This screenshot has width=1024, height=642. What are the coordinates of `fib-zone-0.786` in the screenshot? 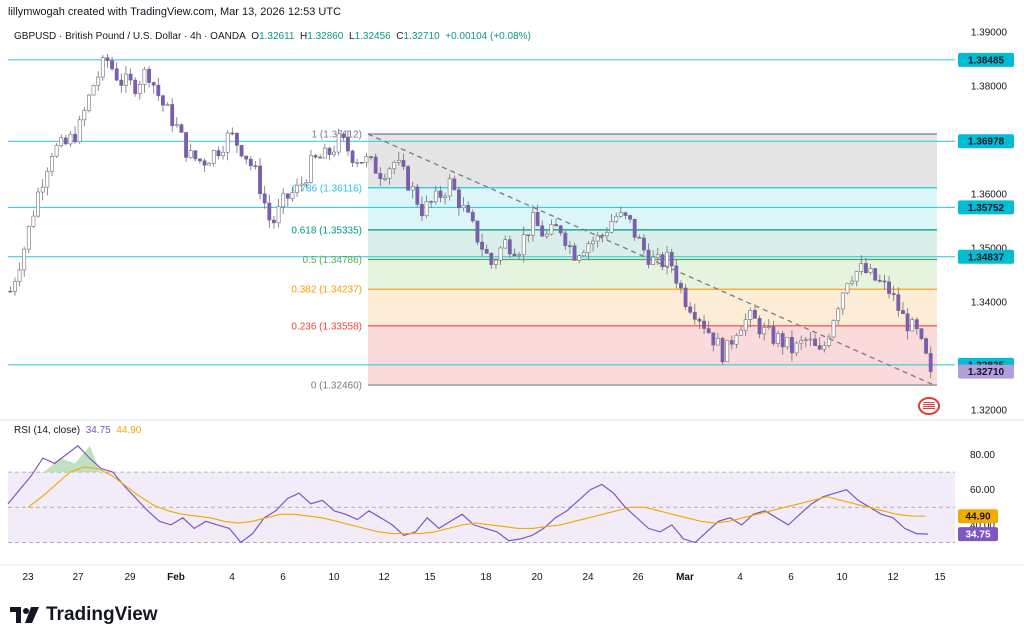 It's located at (652, 208).